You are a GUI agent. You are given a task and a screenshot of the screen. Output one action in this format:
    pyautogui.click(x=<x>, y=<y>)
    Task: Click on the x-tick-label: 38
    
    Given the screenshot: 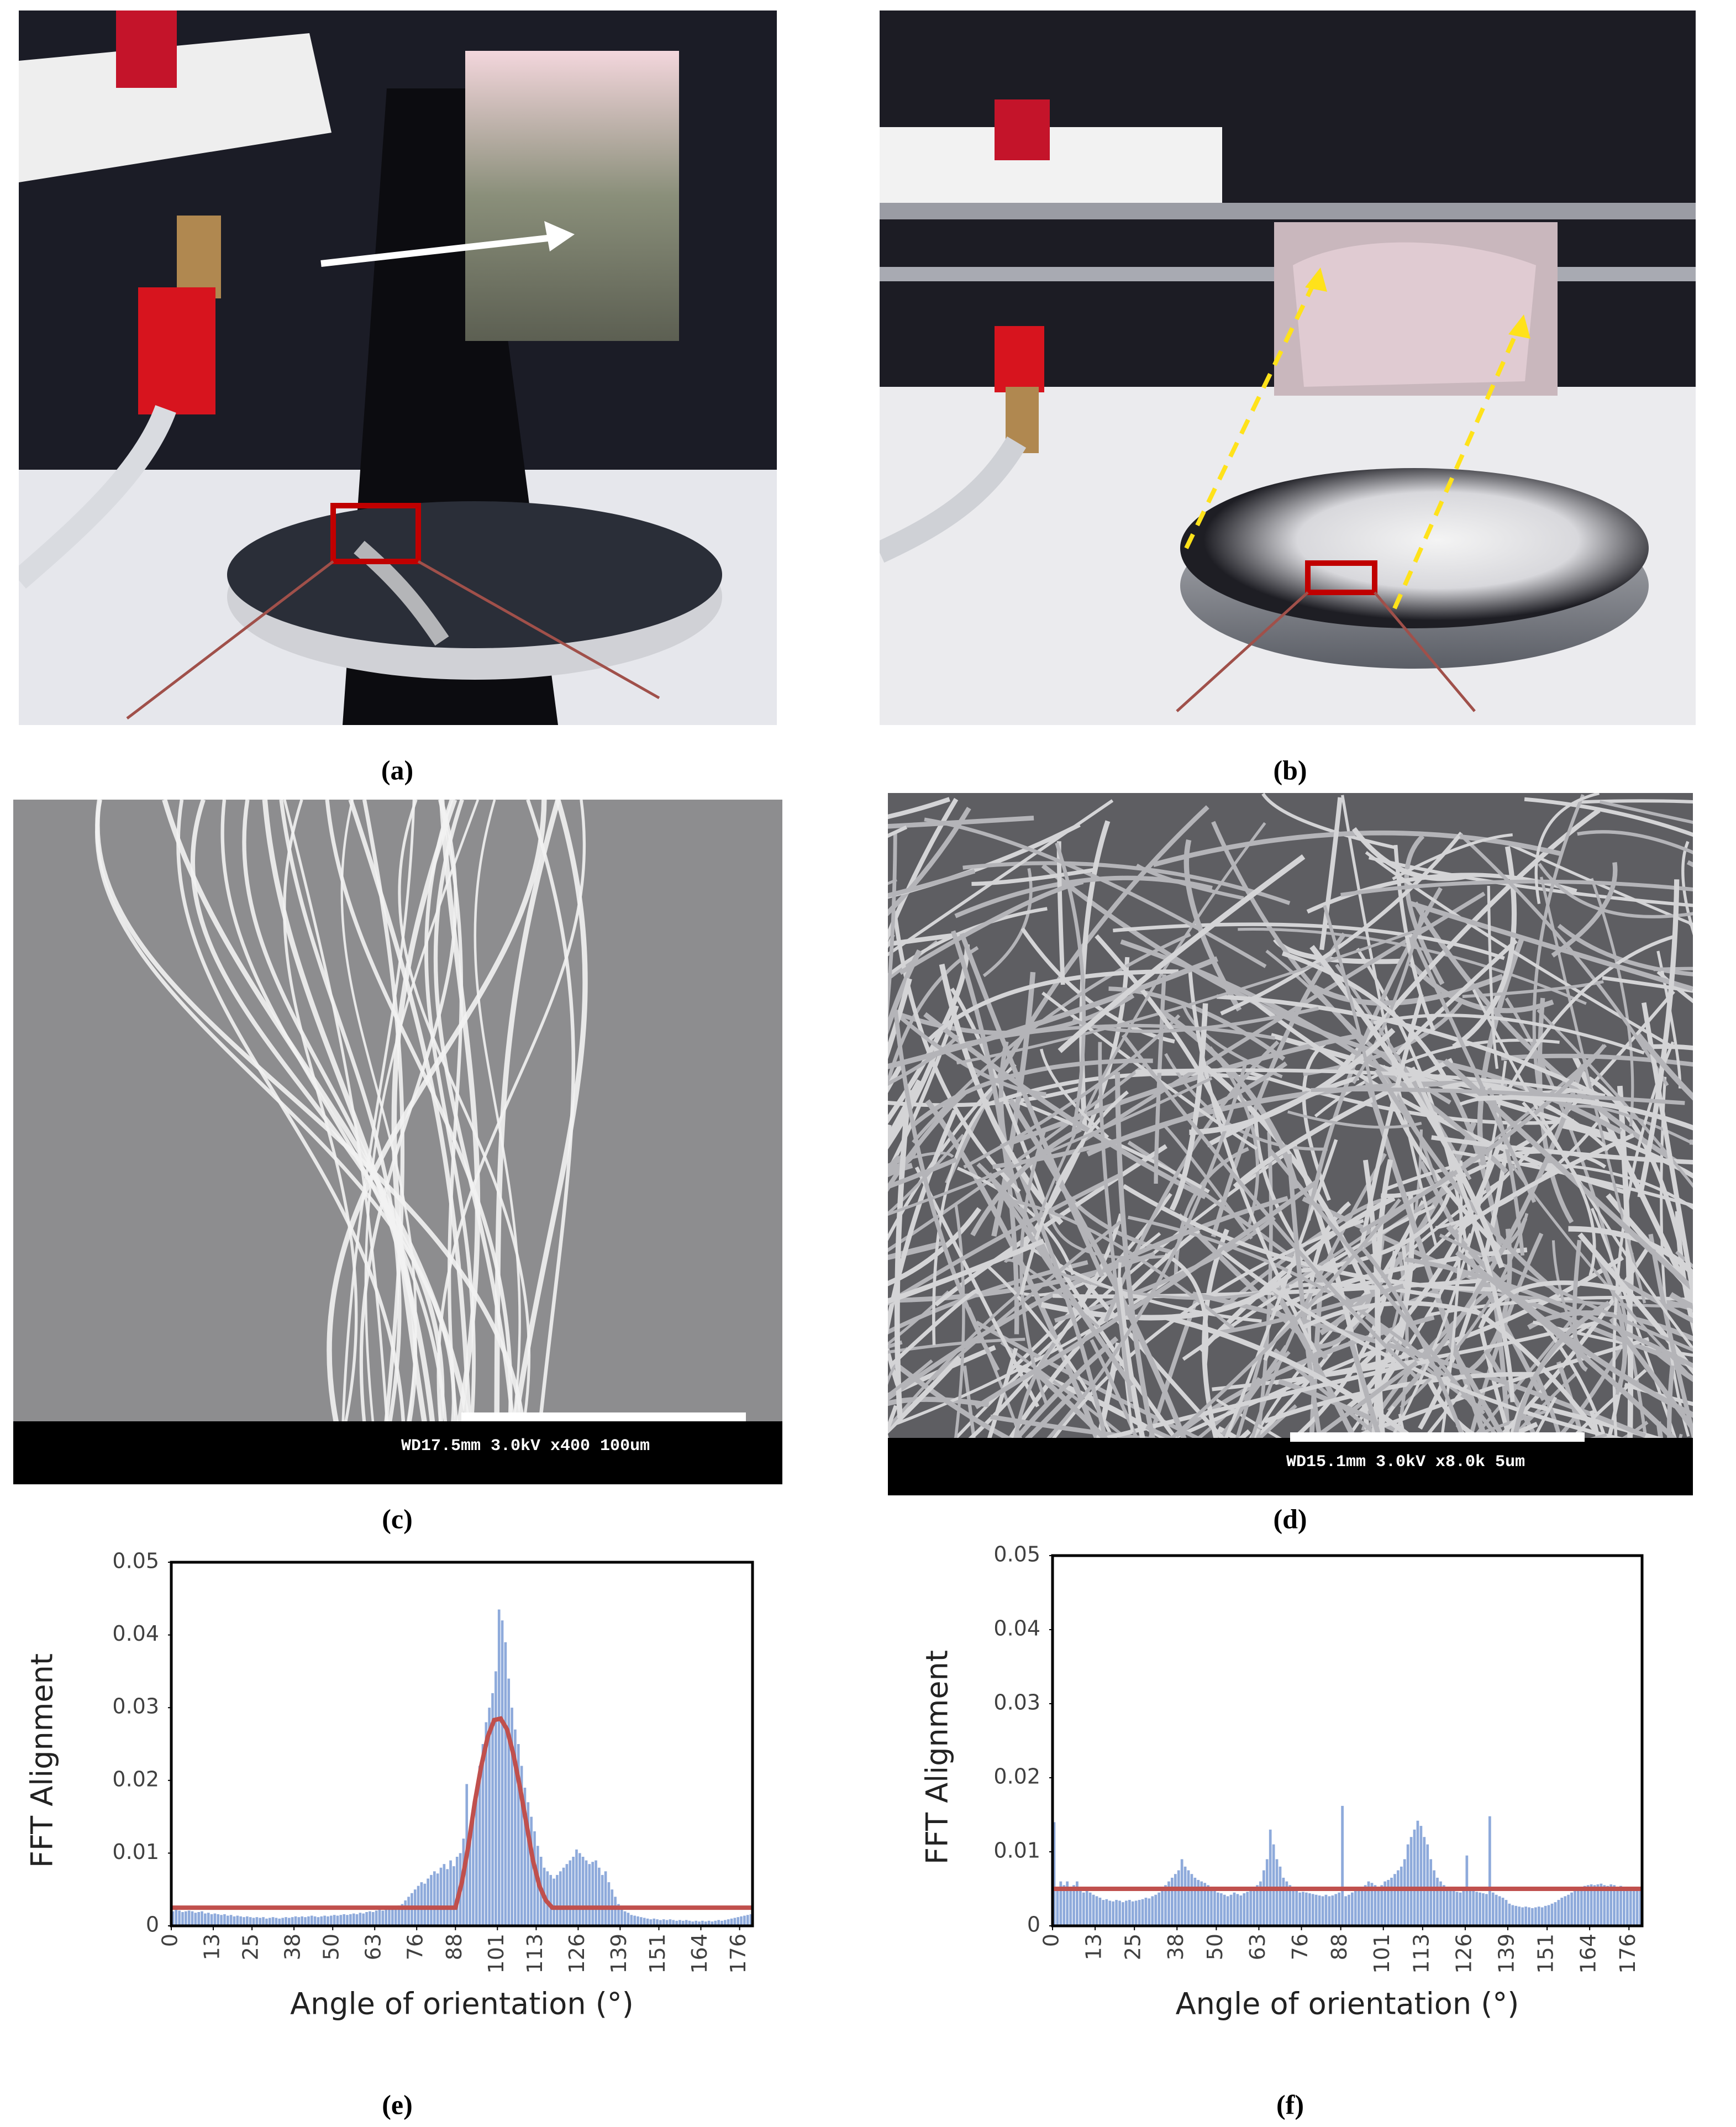 What is the action you would take?
    pyautogui.click(x=1176, y=1947)
    